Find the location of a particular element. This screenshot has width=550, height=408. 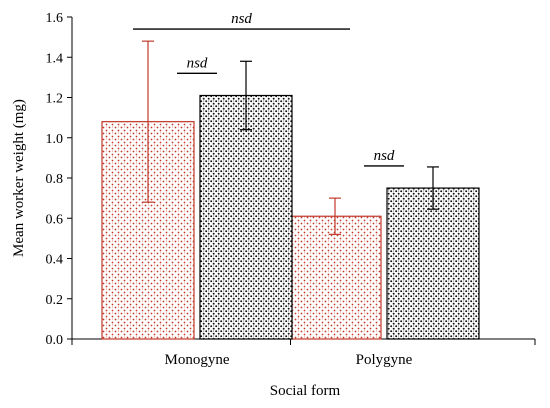

x-category-label: Polygyne is located at coordinates (384, 360).